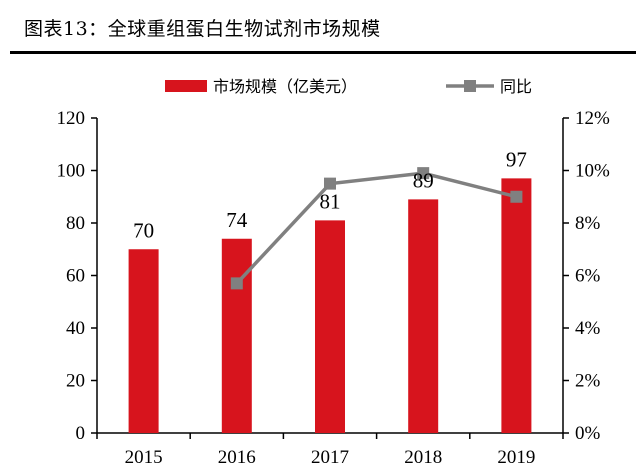 This screenshot has height=470, width=641. I want to click on x-tick-label: 2015, so click(144, 457).